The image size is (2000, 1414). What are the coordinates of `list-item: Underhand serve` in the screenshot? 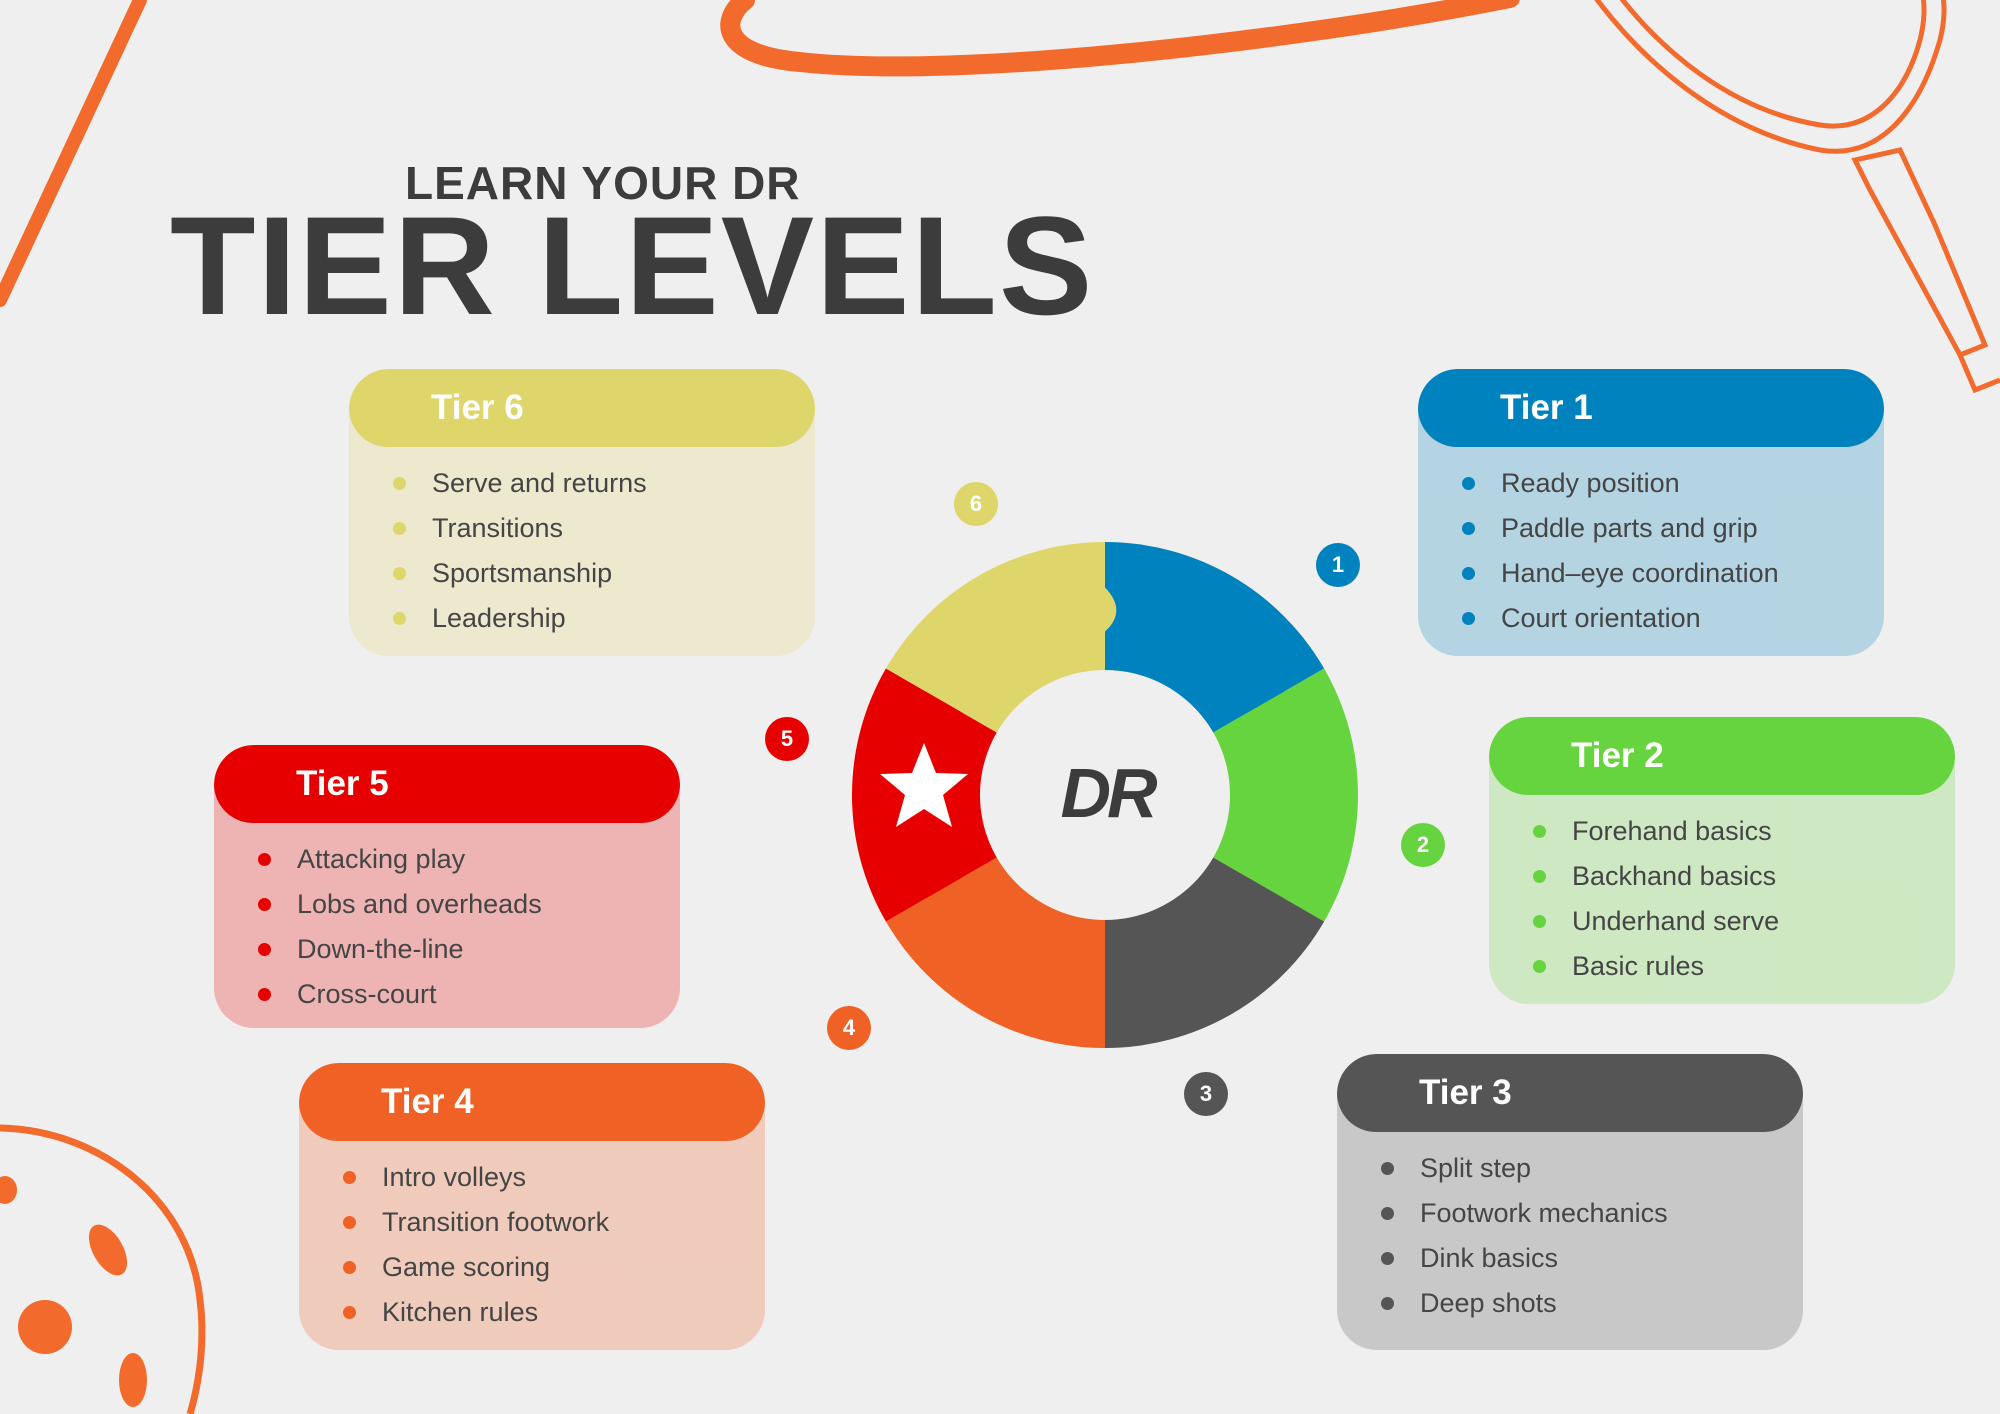 It's located at (1722, 921).